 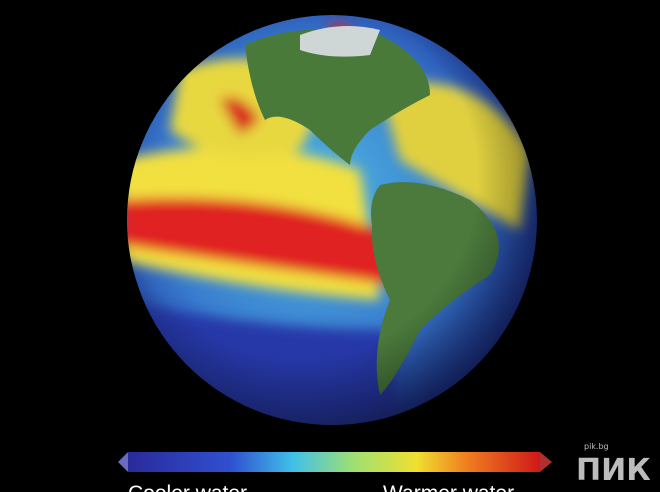 I want to click on color-legend: Cooler water Warmer water, so click(x=335, y=472).